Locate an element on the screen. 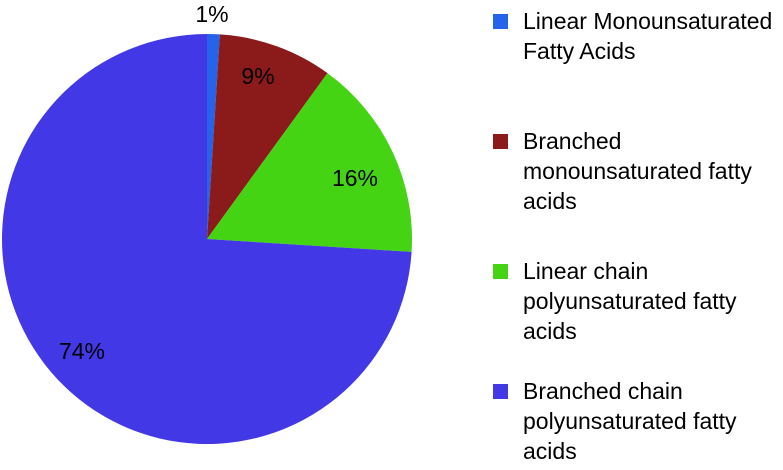 Image resolution: width=783 pixels, height=470 pixels. legend-label: Branched monounsaturated fatty acids is located at coordinates (637, 171).